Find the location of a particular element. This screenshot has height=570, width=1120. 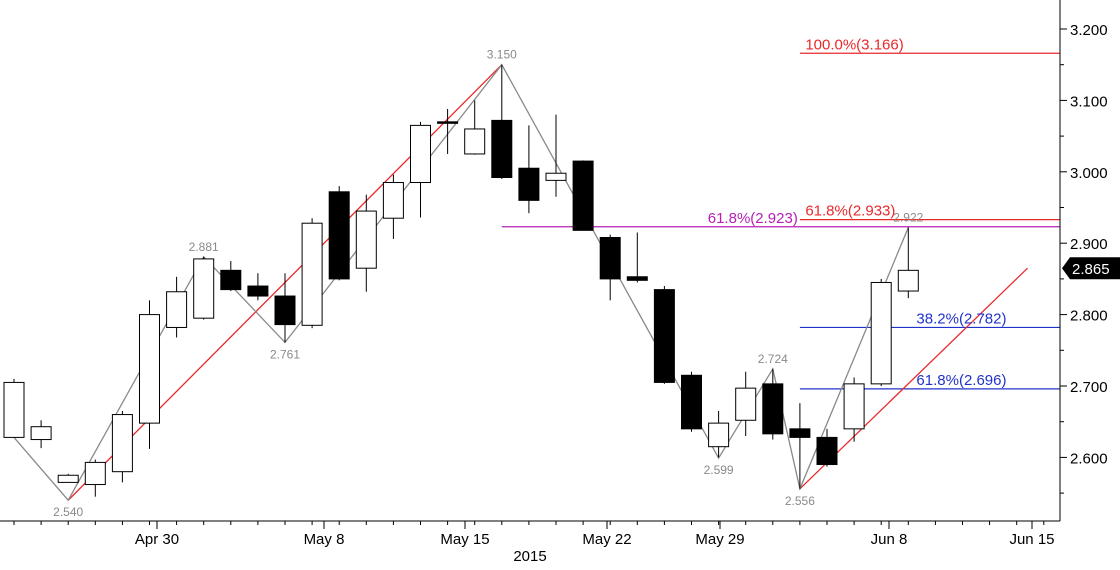

y-tick-label: 3.100 is located at coordinates (1089, 101).